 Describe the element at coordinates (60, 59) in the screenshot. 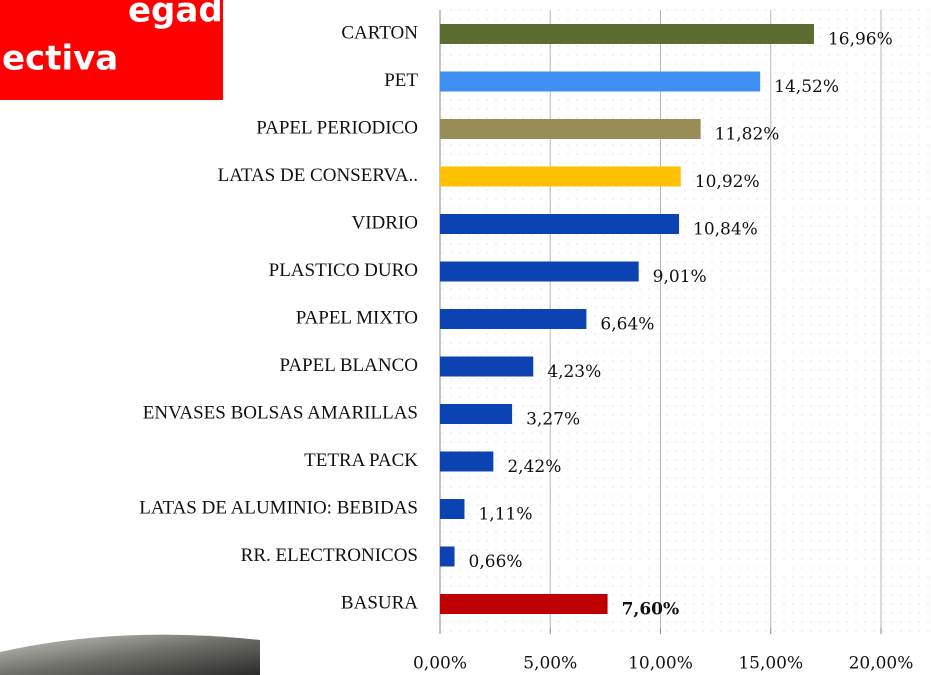

I see `banner-text: ectiva` at that location.